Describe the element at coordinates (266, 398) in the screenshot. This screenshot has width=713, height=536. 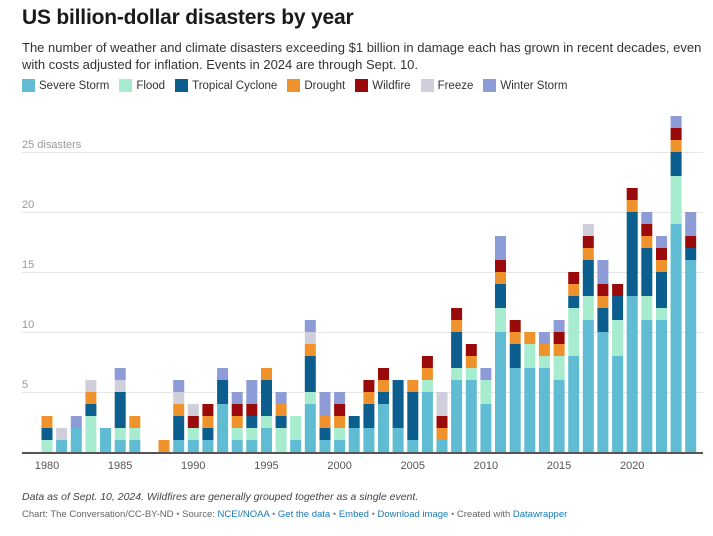
I see `bar-segment-tropical-cyclone-1995` at that location.